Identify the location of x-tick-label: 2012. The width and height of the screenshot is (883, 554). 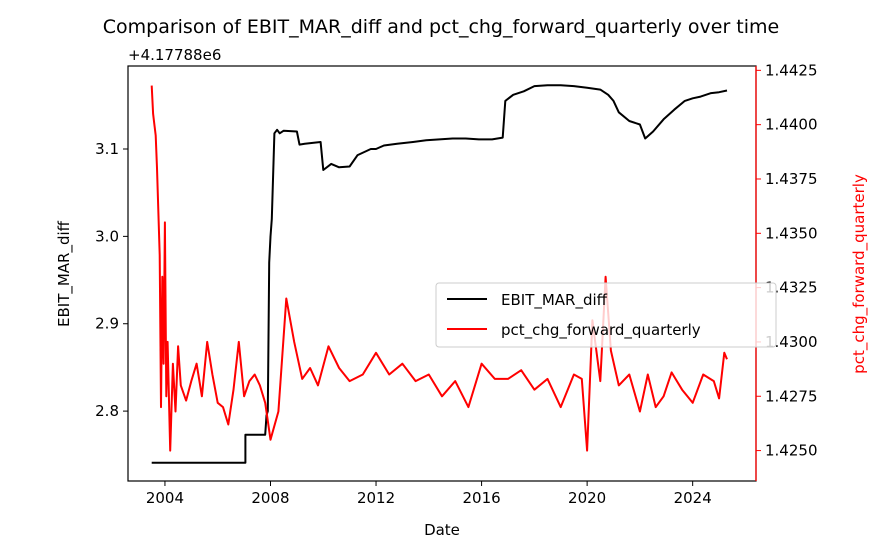
(376, 498).